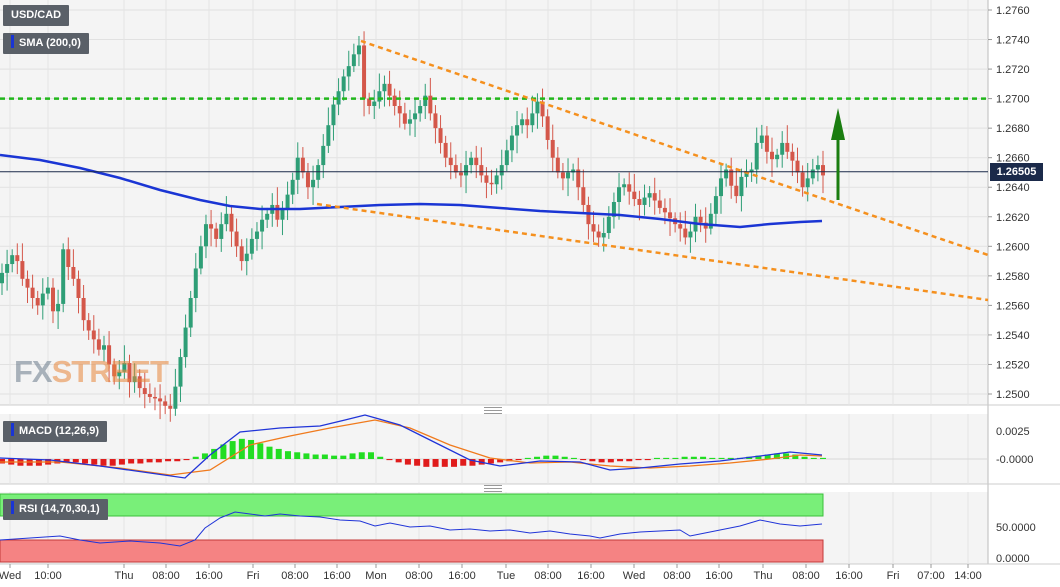 The width and height of the screenshot is (1060, 587). What do you see at coordinates (493, 488) in the screenshot?
I see `rsi-pane-resize-handle` at bounding box center [493, 488].